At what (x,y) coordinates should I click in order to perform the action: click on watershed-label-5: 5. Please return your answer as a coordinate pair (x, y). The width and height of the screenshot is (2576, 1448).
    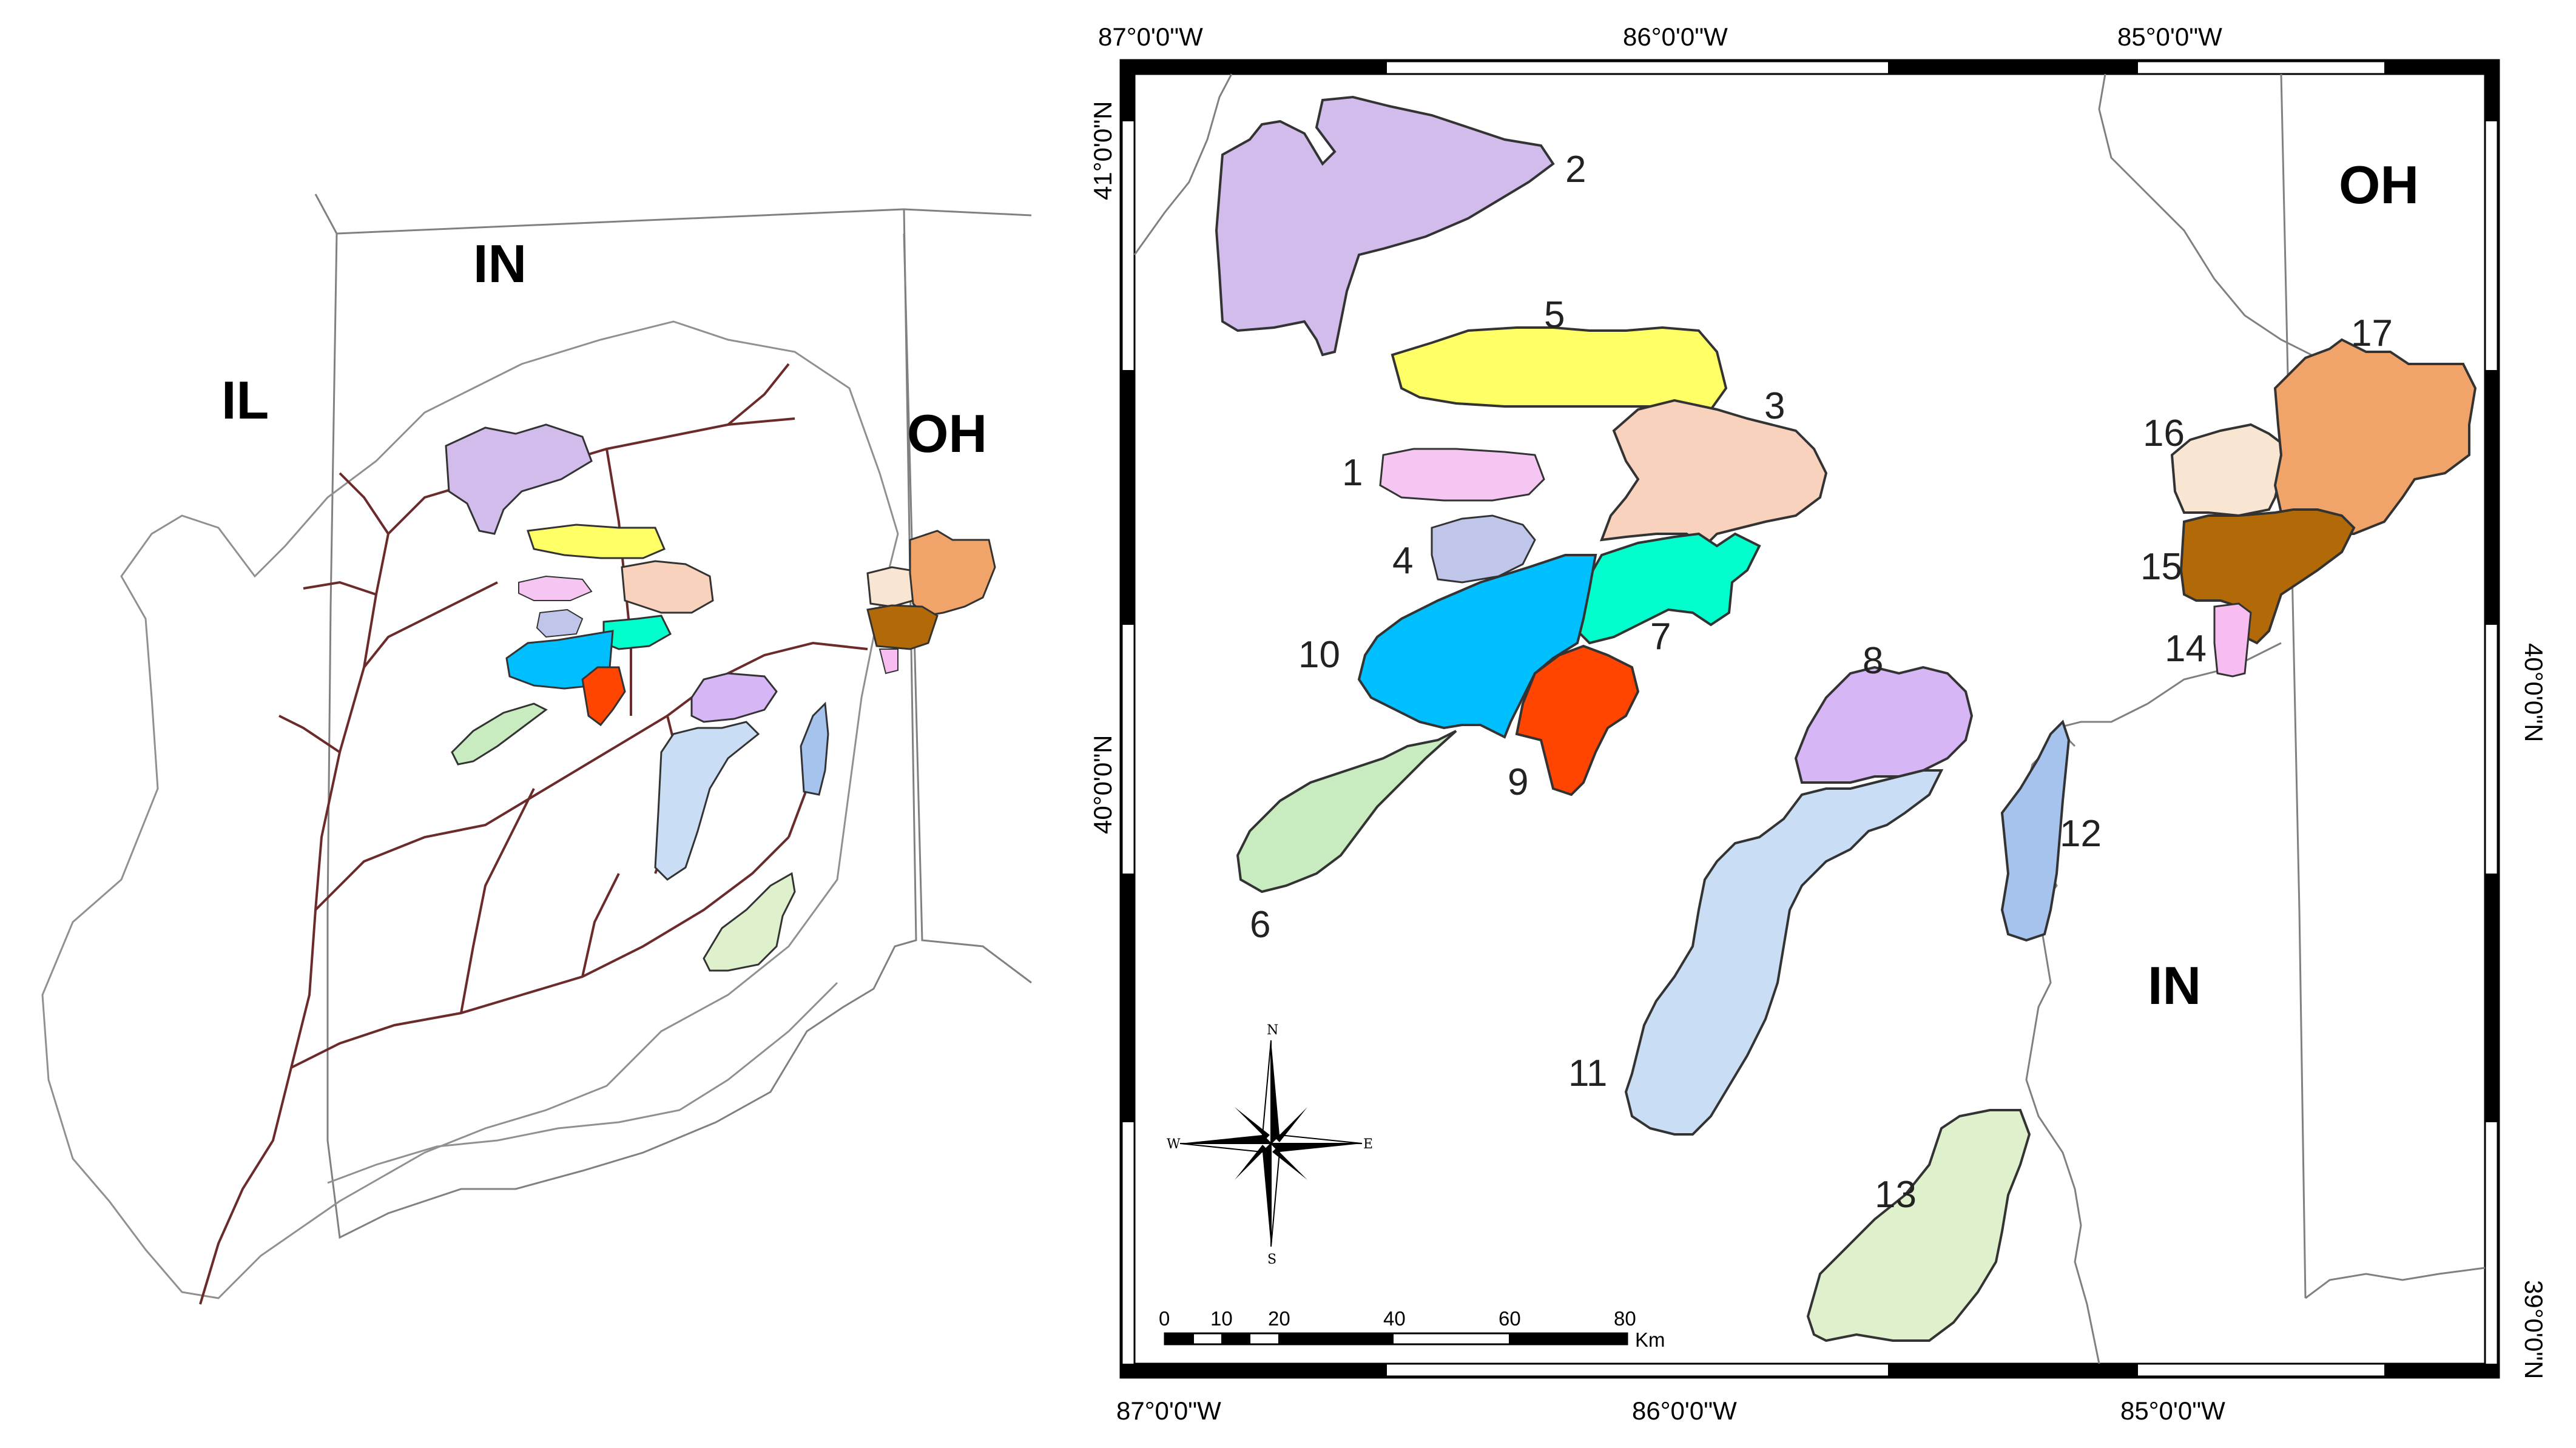
    Looking at the image, I should click on (1554, 315).